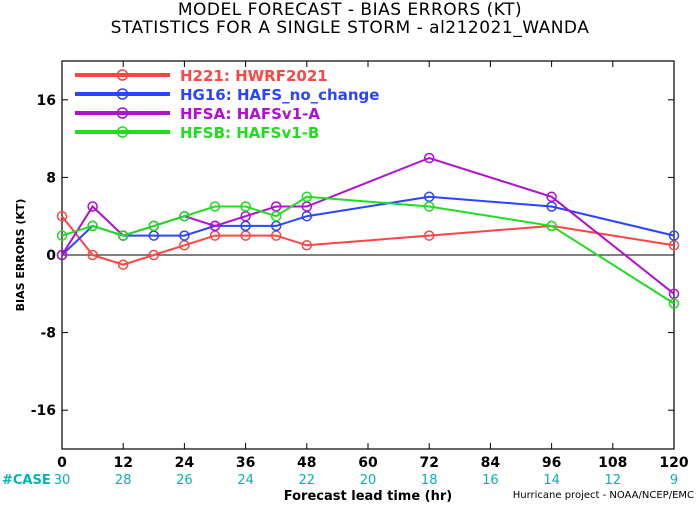  What do you see at coordinates (368, 463) in the screenshot?
I see `x-tick-label: 60` at bounding box center [368, 463].